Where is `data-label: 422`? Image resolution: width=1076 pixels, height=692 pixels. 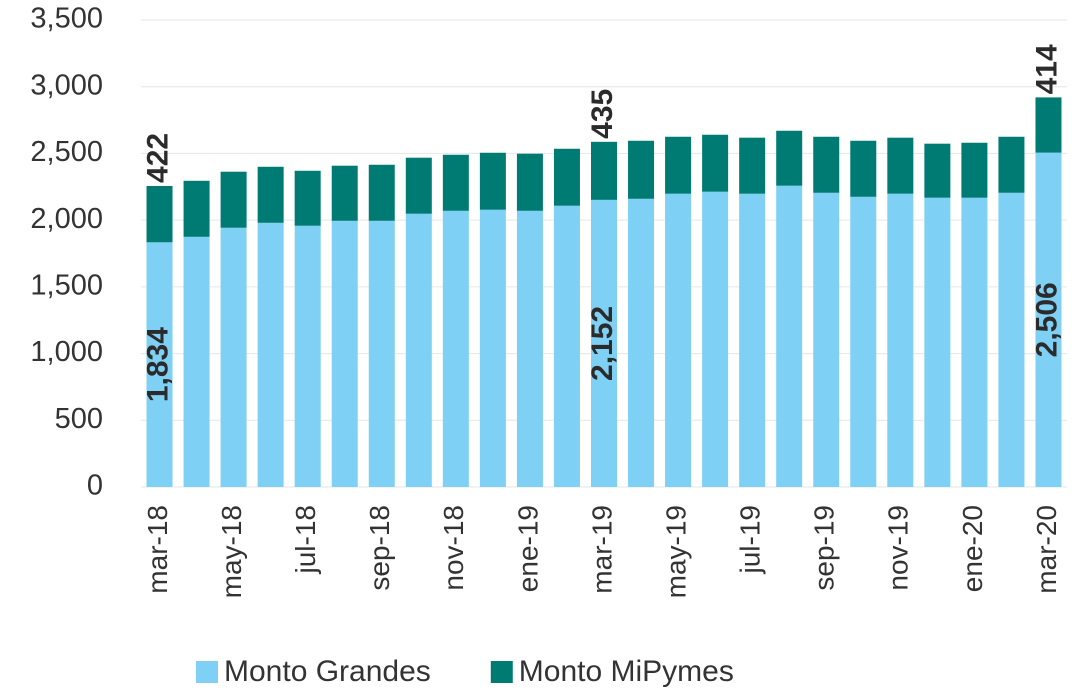 data-label: 422 is located at coordinates (157, 158).